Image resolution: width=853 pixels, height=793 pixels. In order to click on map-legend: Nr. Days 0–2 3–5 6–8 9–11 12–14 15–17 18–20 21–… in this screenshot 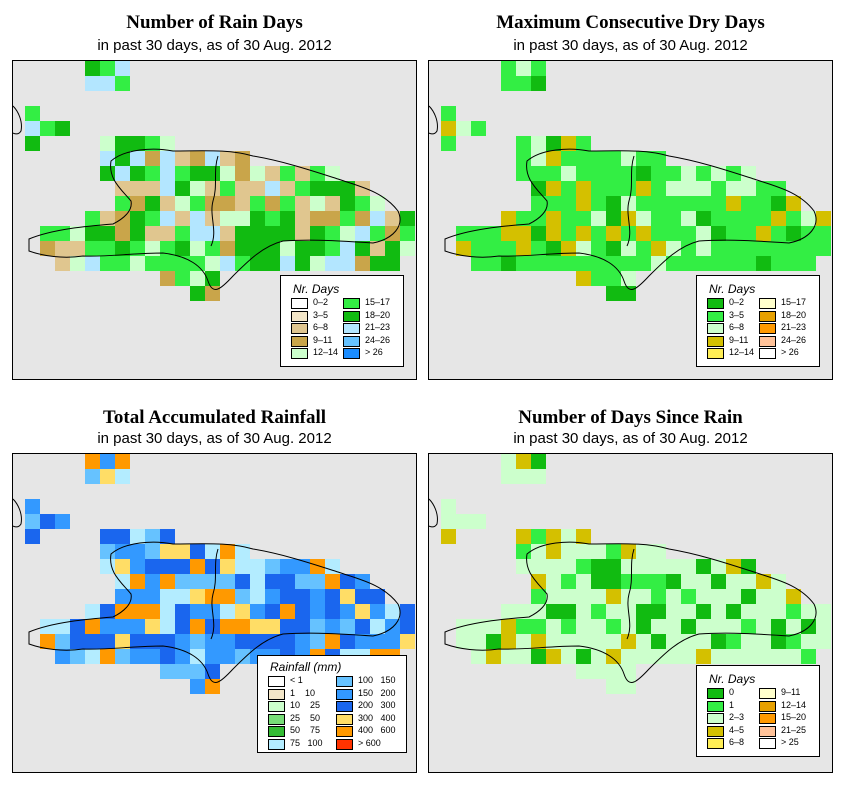, I will do `click(342, 321)`.